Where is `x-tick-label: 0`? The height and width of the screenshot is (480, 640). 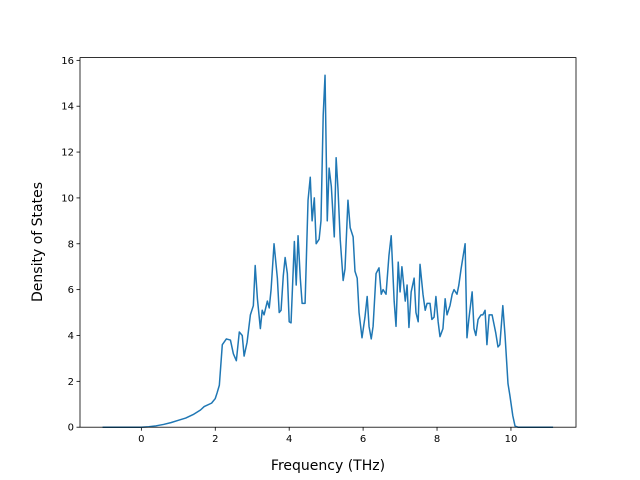
x-tick-label: 0 is located at coordinates (141, 439).